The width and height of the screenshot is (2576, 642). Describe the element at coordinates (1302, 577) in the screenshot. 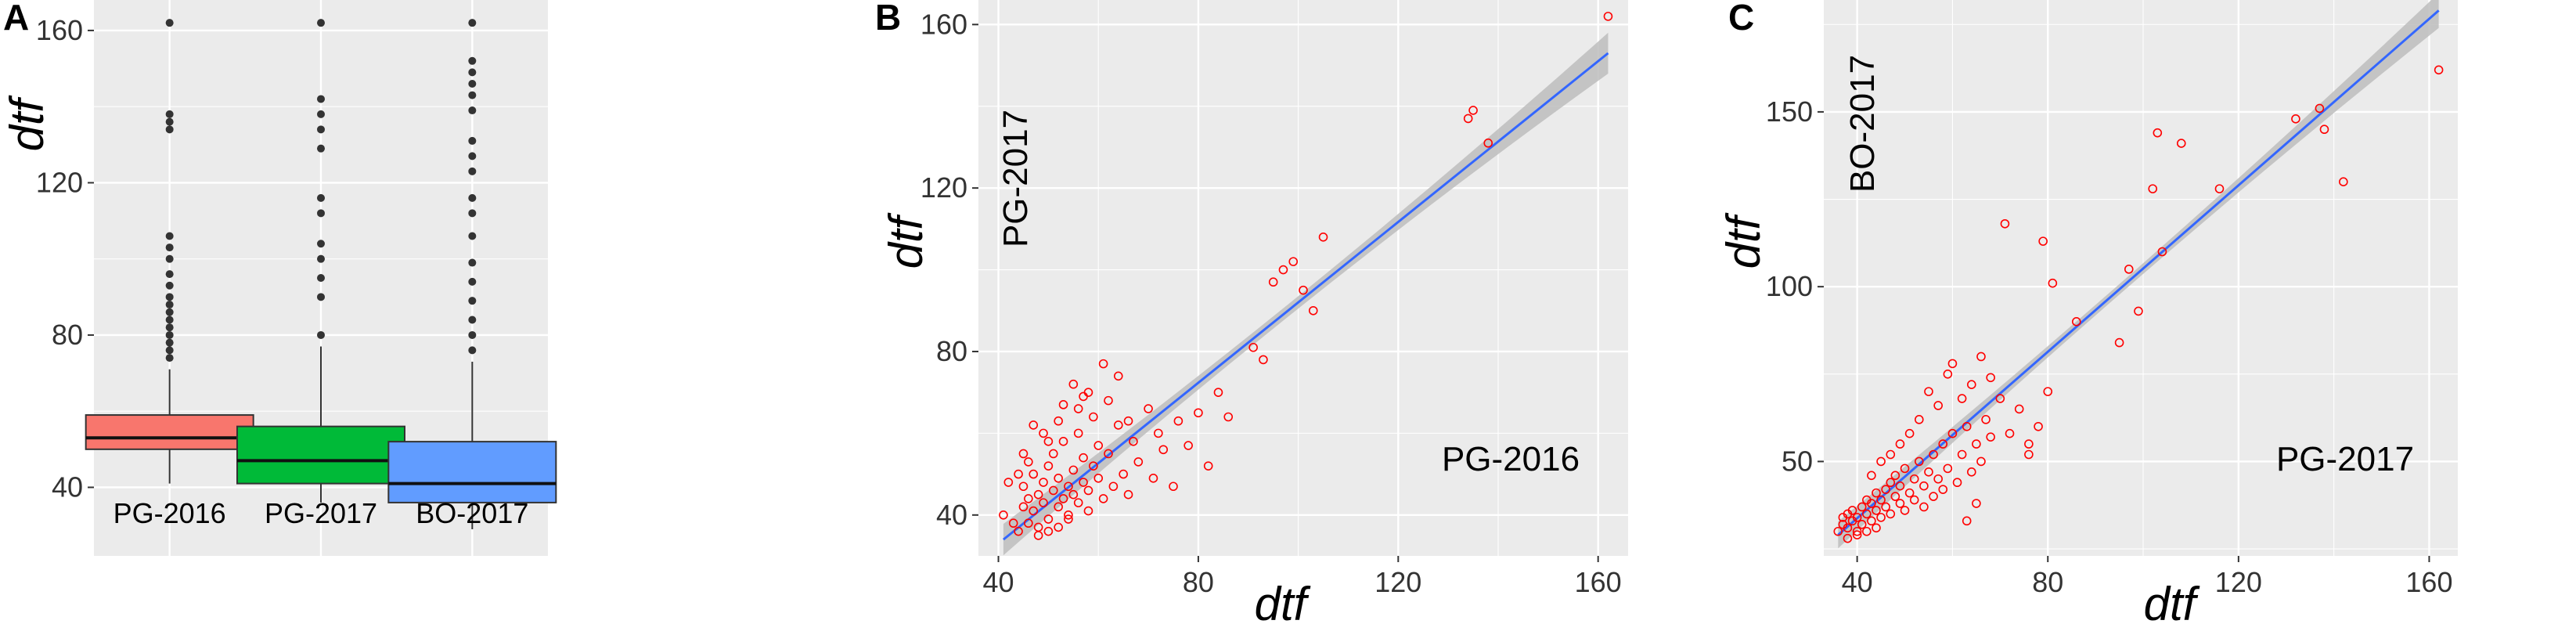

I see `x-ticks-b: 40 80 120 160` at that location.